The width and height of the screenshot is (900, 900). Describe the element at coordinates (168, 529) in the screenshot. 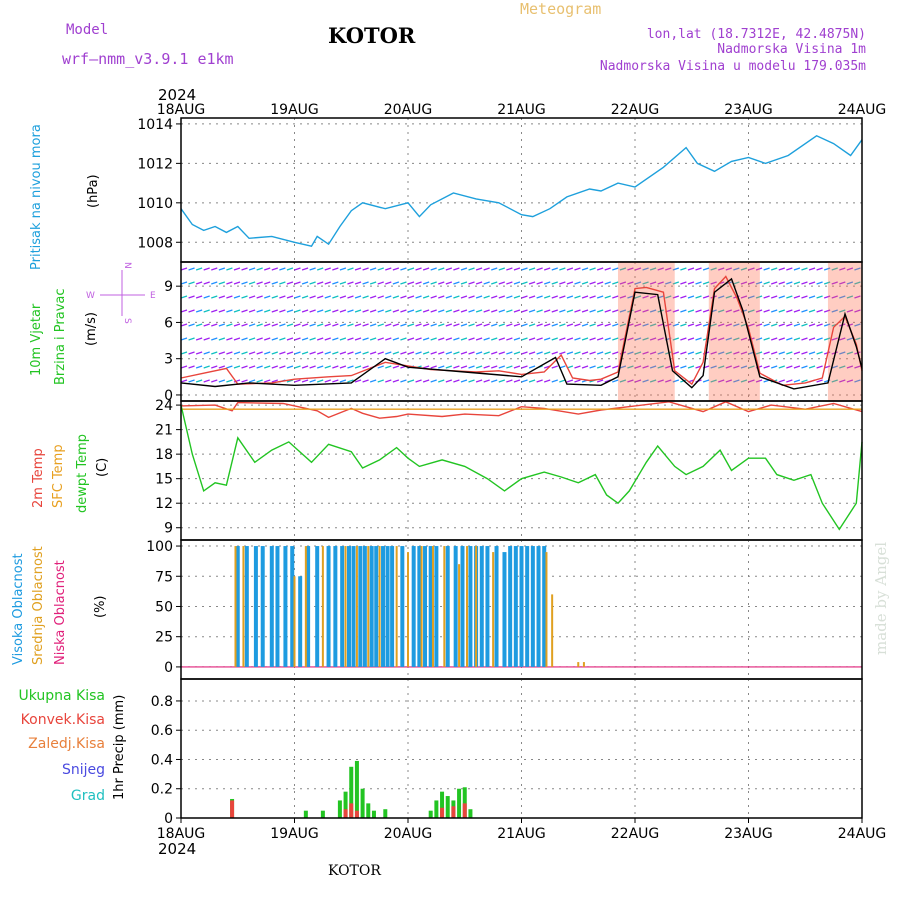

I see `y-tick-label: 9` at that location.